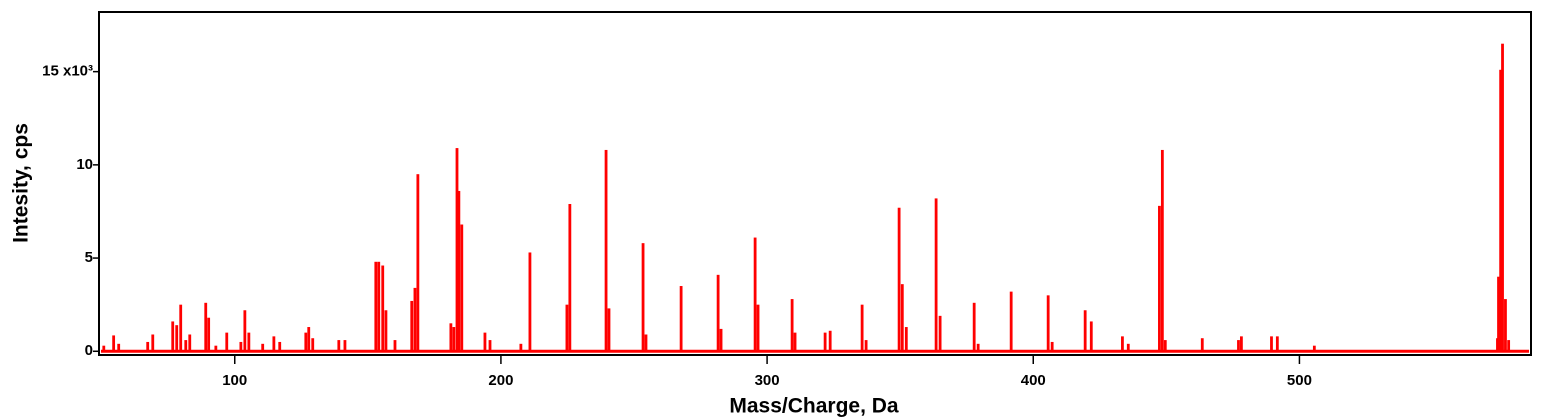 This screenshot has height=420, width=1552. I want to click on y-tick-label: 15 x10³, so click(67, 71).